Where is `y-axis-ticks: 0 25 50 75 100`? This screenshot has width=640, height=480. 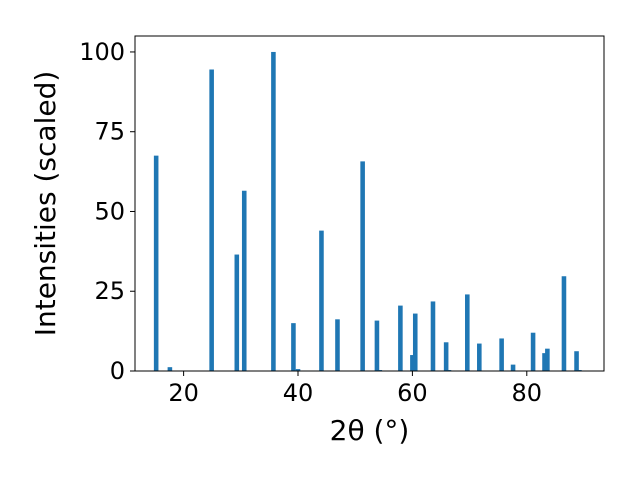 y-axis-ticks: 0 25 50 75 100 is located at coordinates (107, 211).